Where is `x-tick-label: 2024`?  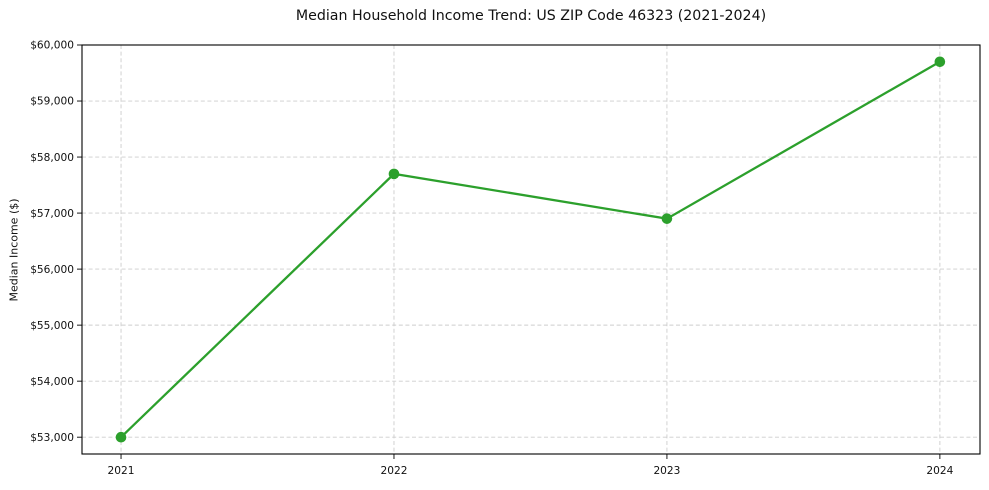
x-tick-label: 2024 is located at coordinates (939, 471).